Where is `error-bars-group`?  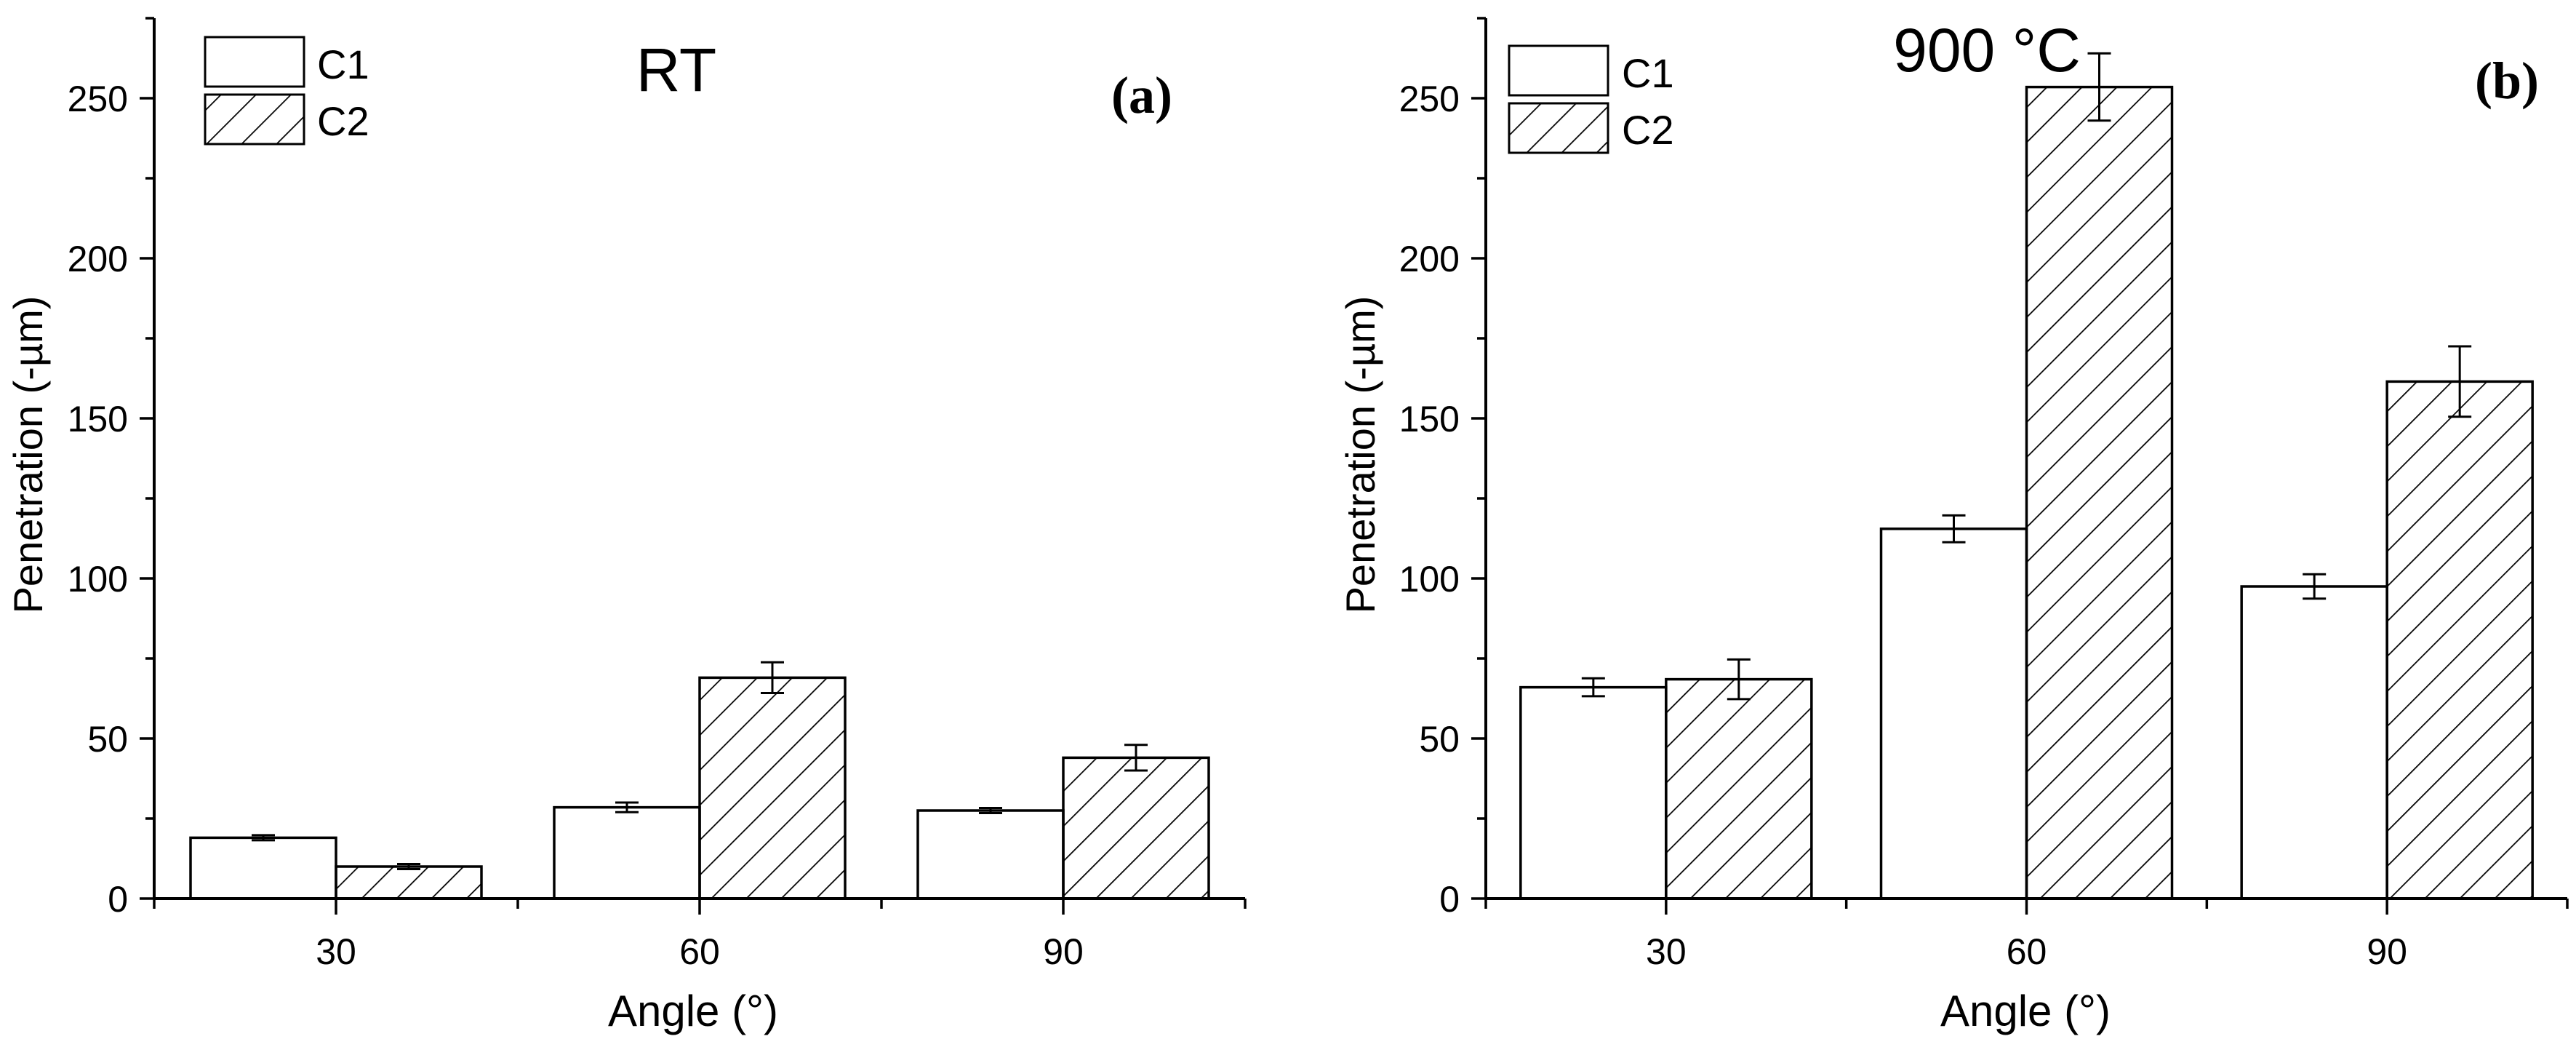 error-bars-group is located at coordinates (700, 766).